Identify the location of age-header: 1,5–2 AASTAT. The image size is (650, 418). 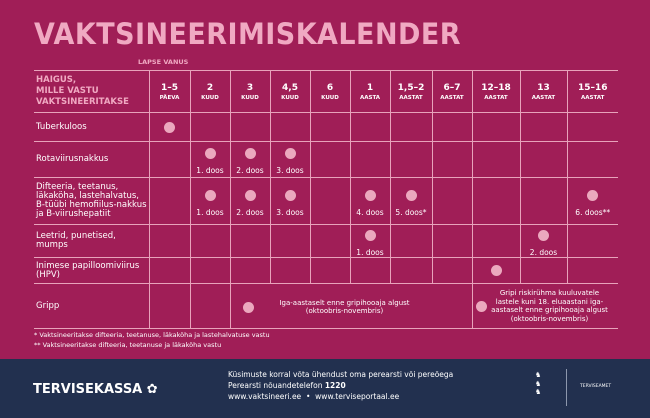
(411, 91).